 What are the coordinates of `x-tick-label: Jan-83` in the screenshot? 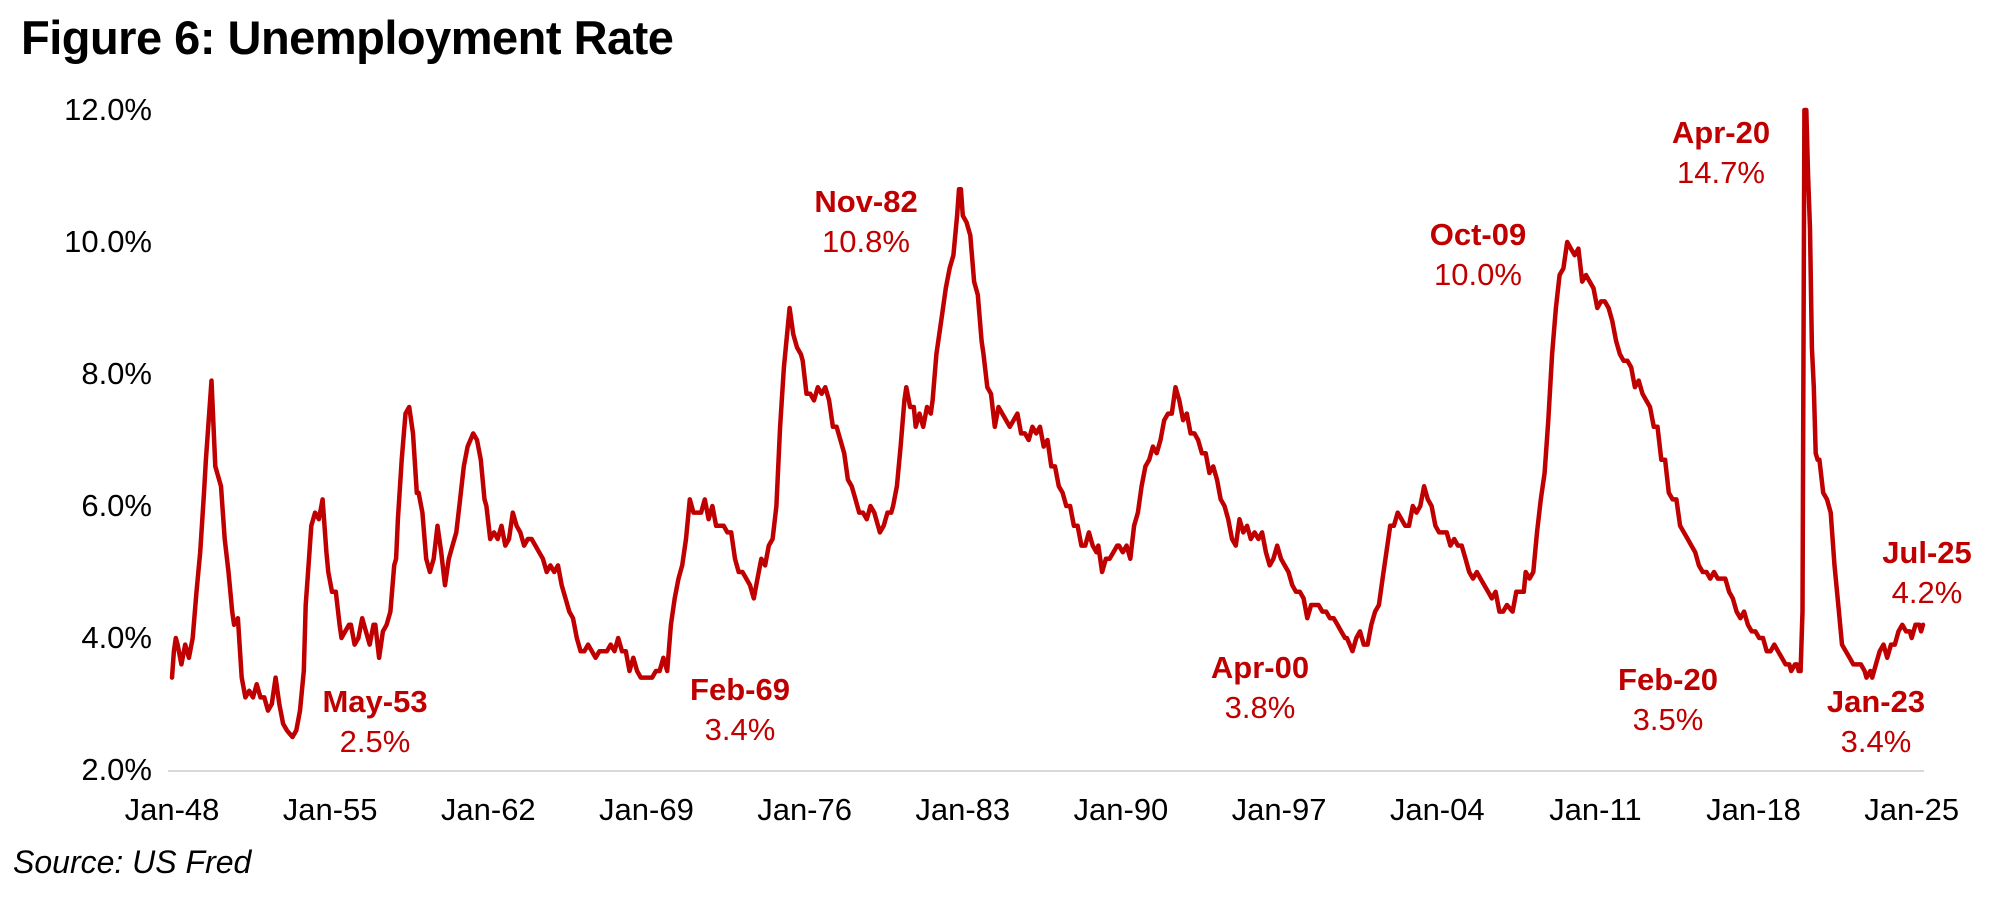 It's located at (963, 809).